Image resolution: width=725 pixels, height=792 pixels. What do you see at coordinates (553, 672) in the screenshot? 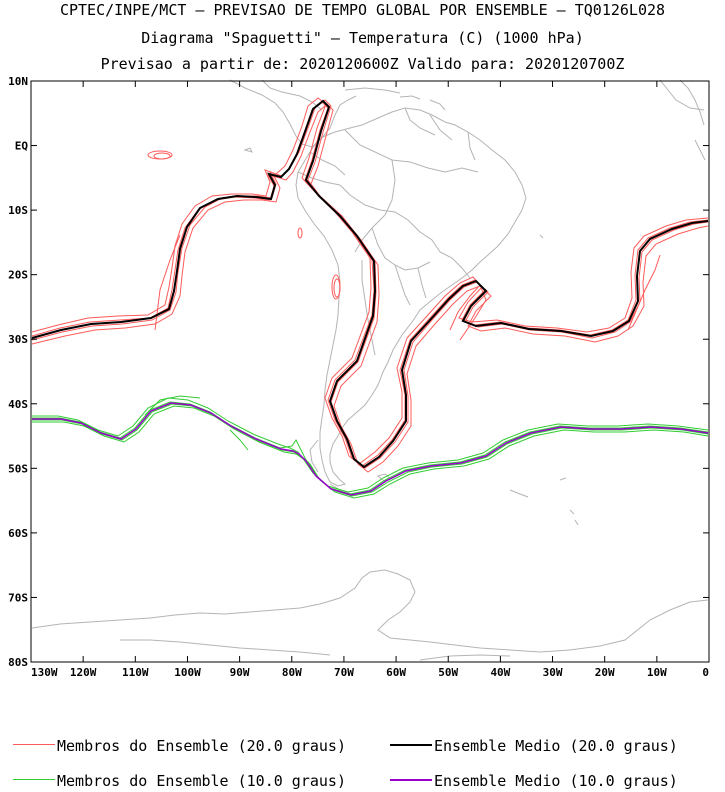
I see `lon-tick-label: 30W` at bounding box center [553, 672].